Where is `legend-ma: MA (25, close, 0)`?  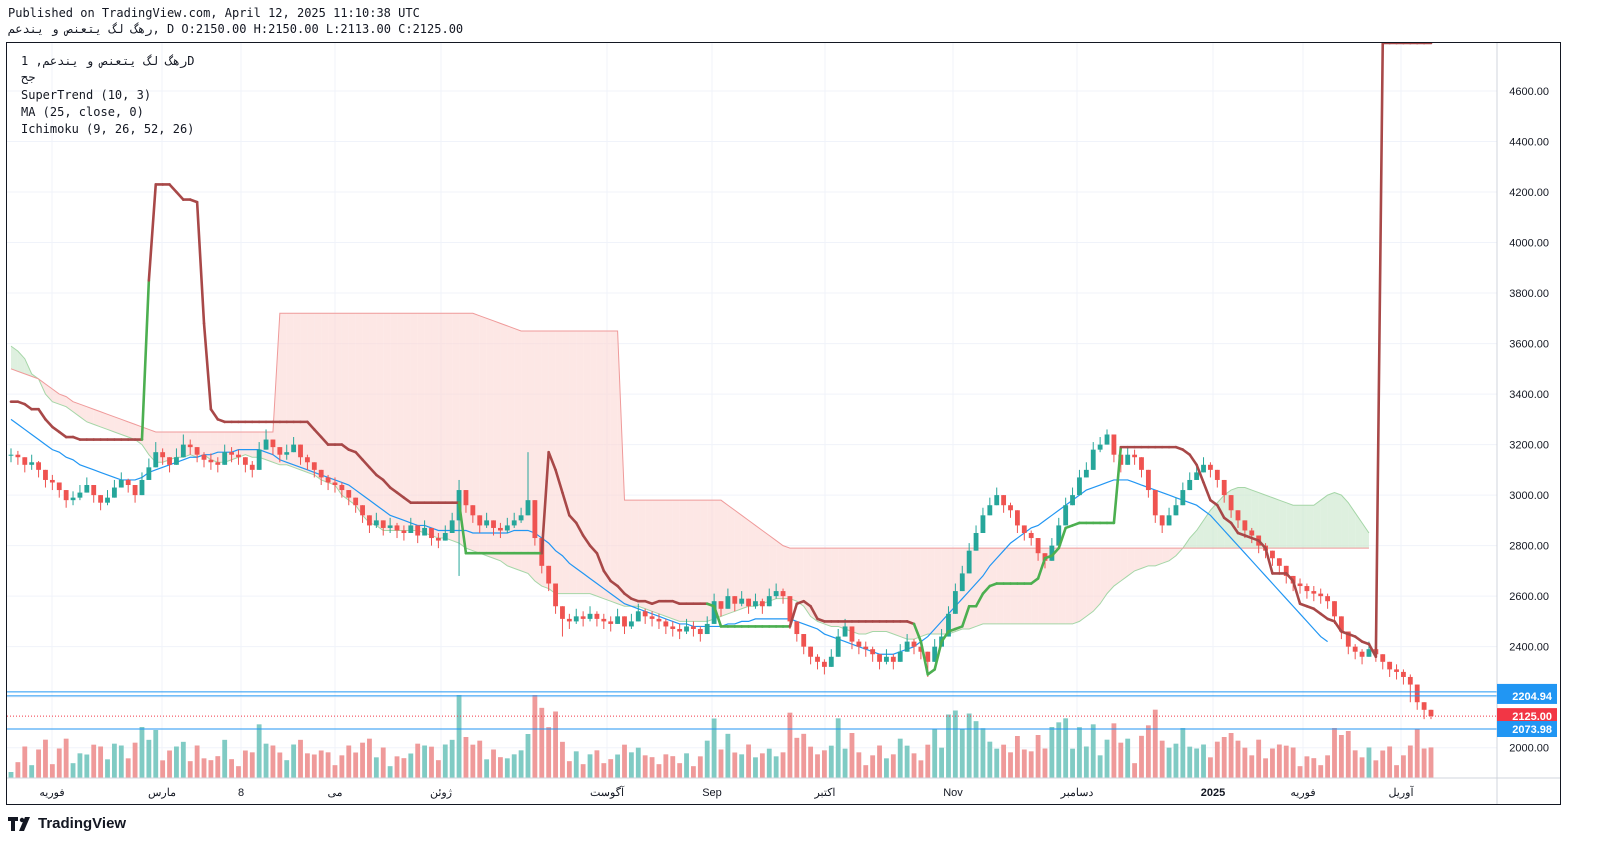
legend-ma: MA (25, close, 0) is located at coordinates (82, 112).